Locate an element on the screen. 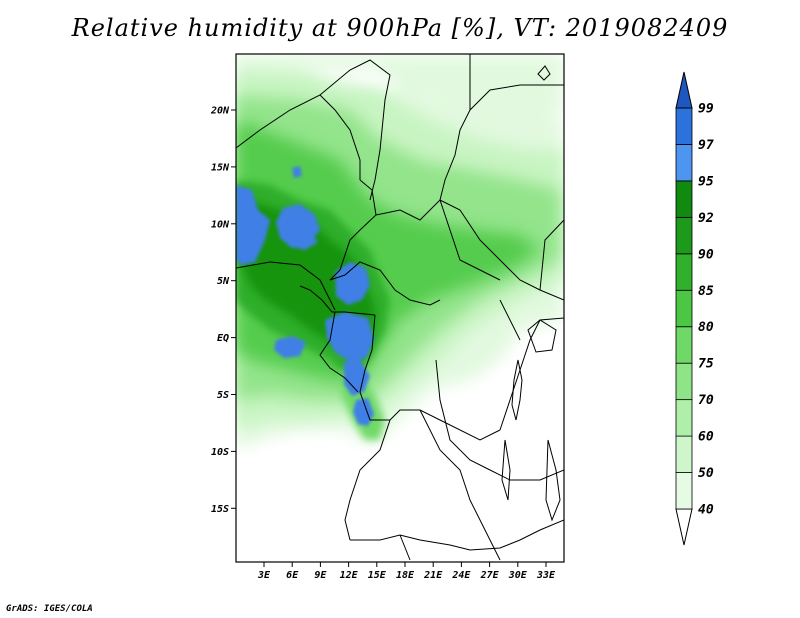  colorbar-label: 75 is located at coordinates (706, 364).